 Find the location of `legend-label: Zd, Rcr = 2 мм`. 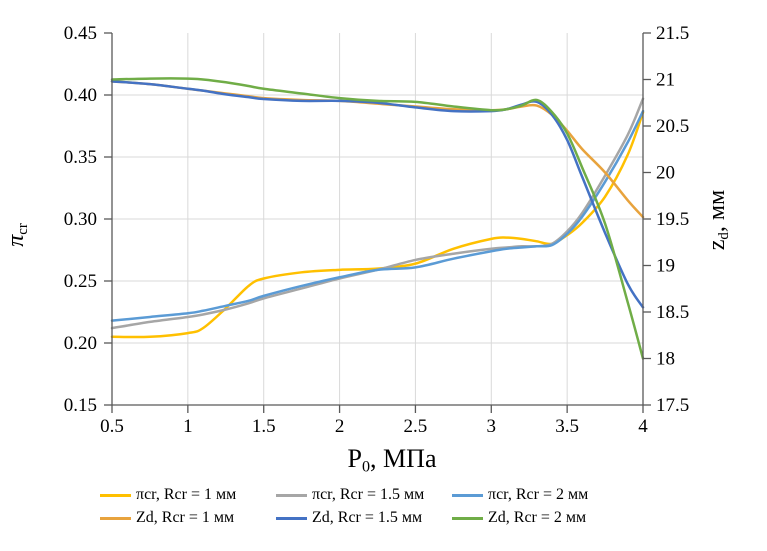

legend-label: Zd, Rcr = 2 мм is located at coordinates (537, 517).